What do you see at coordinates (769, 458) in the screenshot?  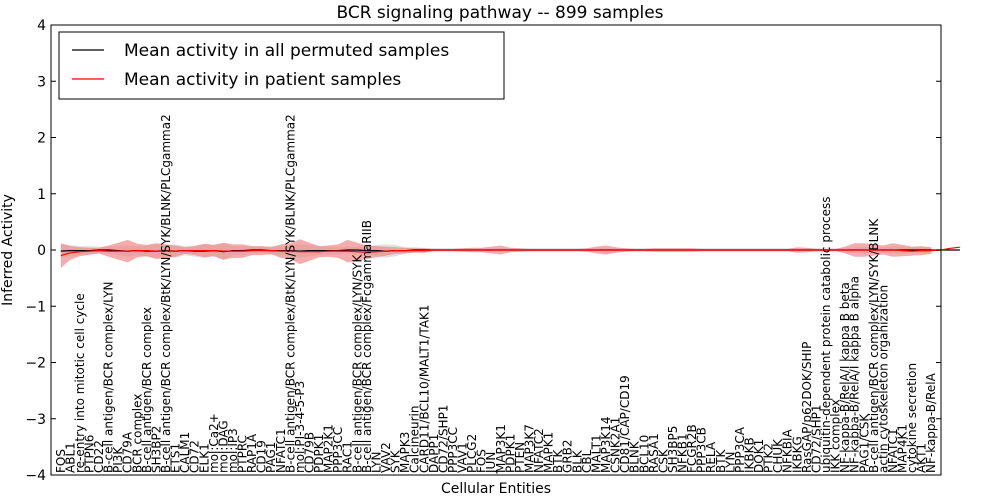 I see `x-tick-label: PTK2` at bounding box center [769, 458].